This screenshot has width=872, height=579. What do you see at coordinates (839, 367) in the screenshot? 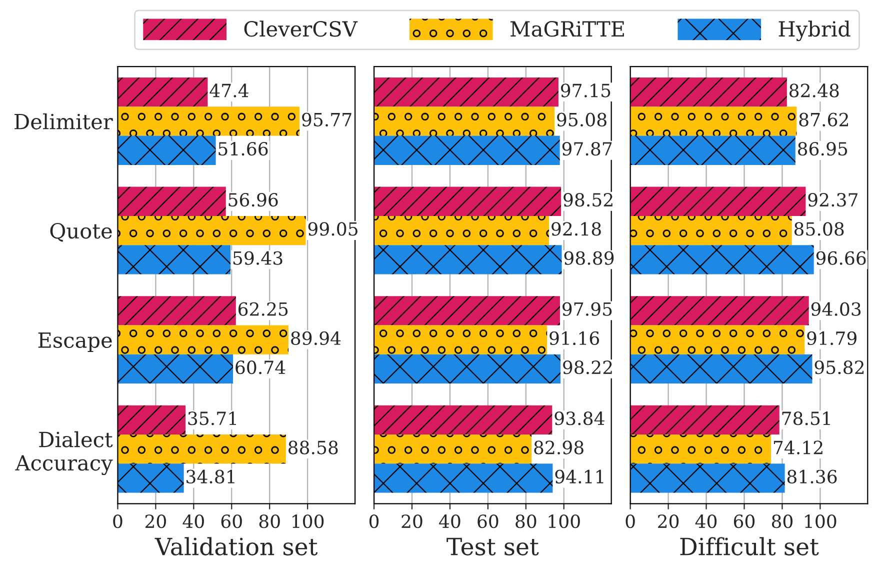
I see `data-label: 95.82` at bounding box center [839, 367].